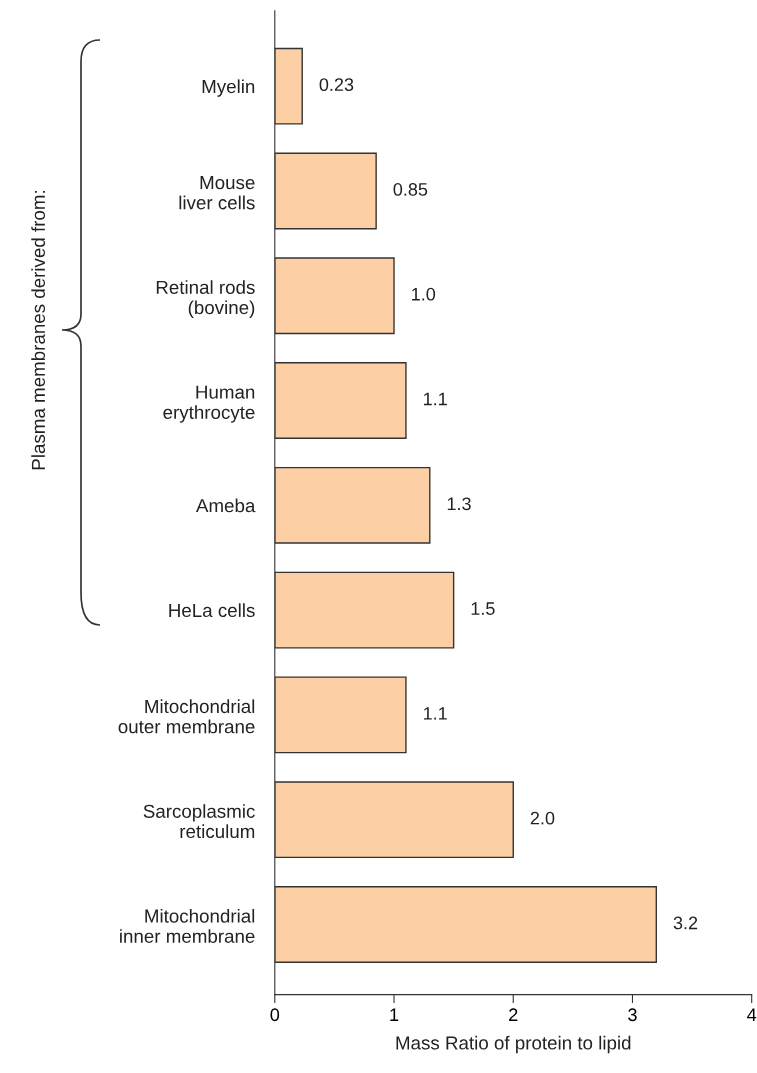  What do you see at coordinates (685, 923) in the screenshot?
I see `data-label: 3.2` at bounding box center [685, 923].